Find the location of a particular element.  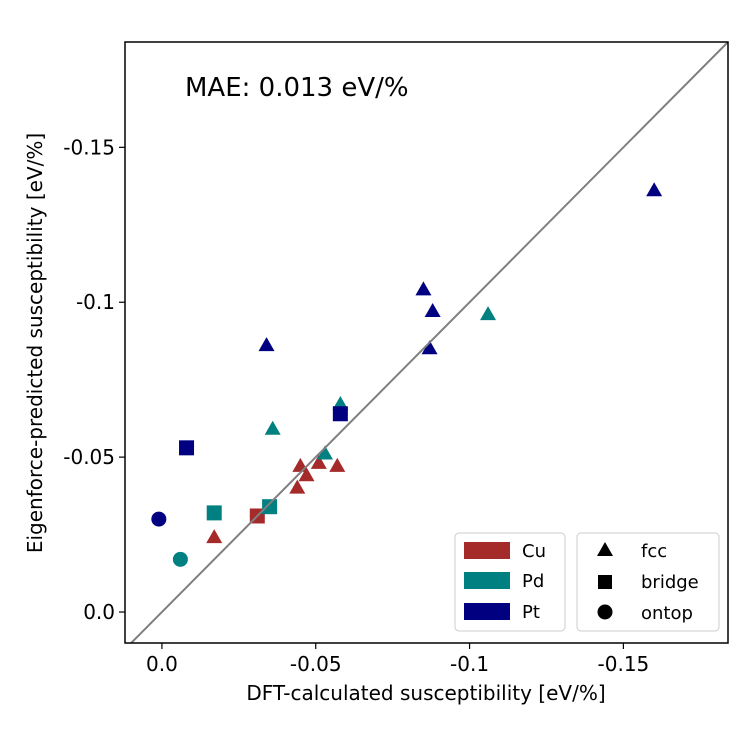

x-tick-label: -0.15 is located at coordinates (624, 664).